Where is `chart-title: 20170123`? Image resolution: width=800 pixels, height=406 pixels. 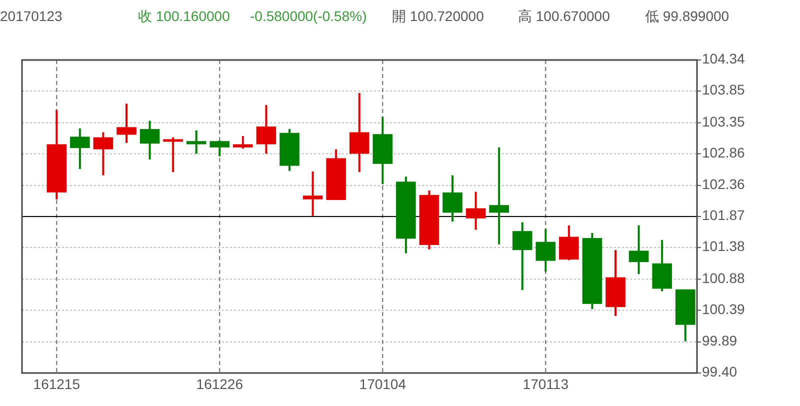 chart-title: 20170123 is located at coordinates (31, 16).